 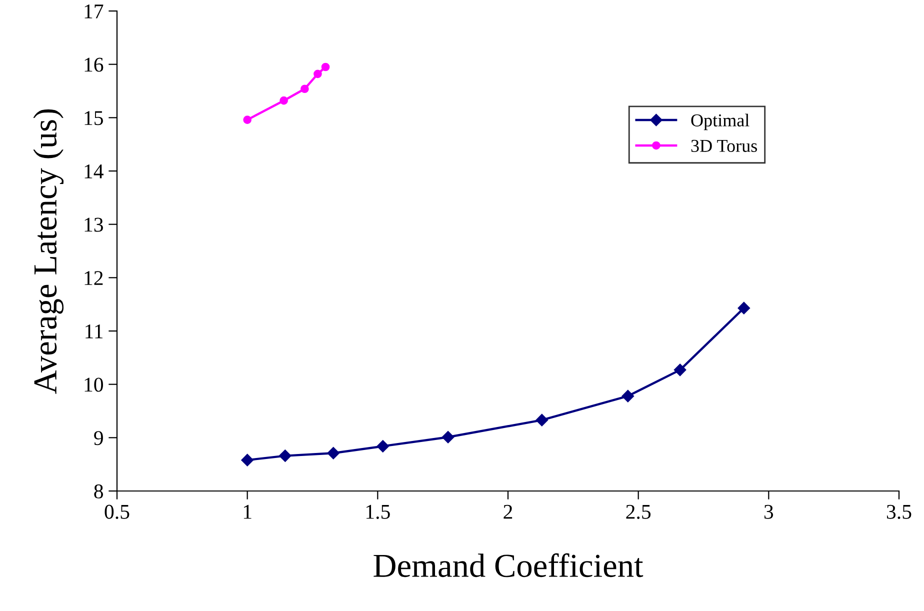 I want to click on x-tick-label: 2.5, so click(x=638, y=511).